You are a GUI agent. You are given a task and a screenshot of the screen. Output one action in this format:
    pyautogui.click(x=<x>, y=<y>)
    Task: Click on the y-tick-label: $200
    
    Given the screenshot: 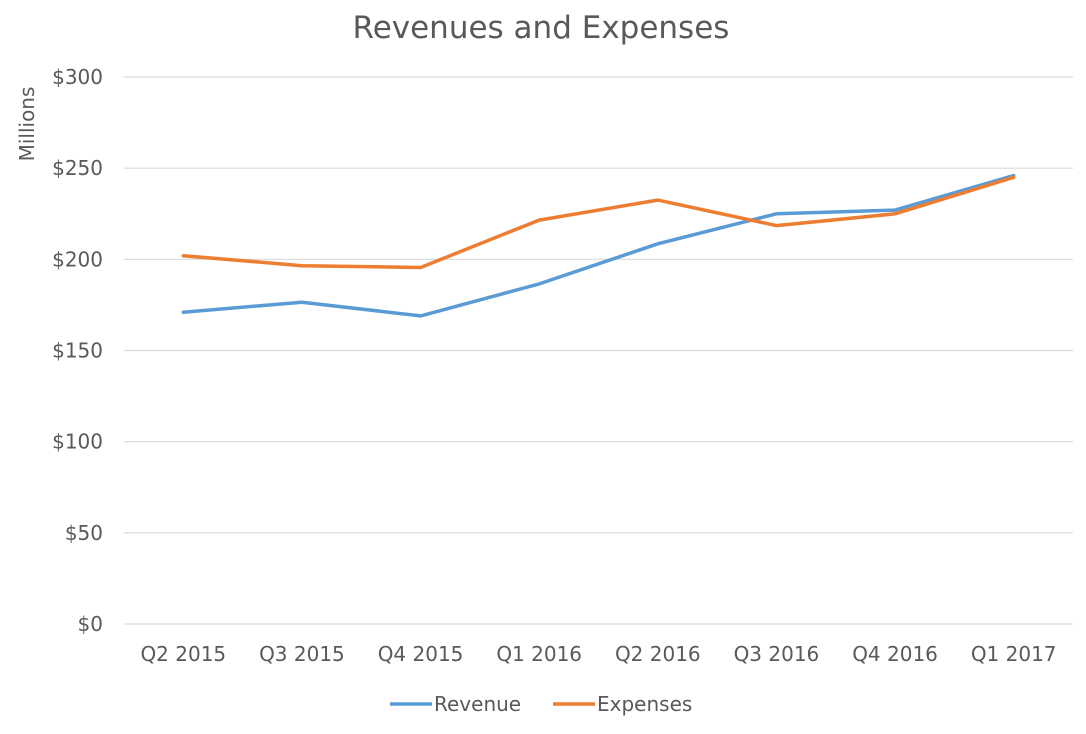 What is the action you would take?
    pyautogui.click(x=77, y=259)
    